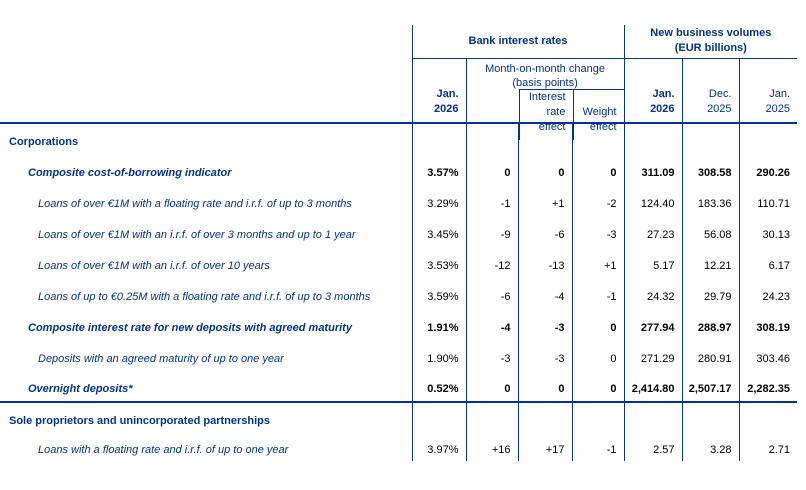  What do you see at coordinates (710, 169) in the screenshot?
I see `cell-volume-dec-2025: 308.58` at bounding box center [710, 169].